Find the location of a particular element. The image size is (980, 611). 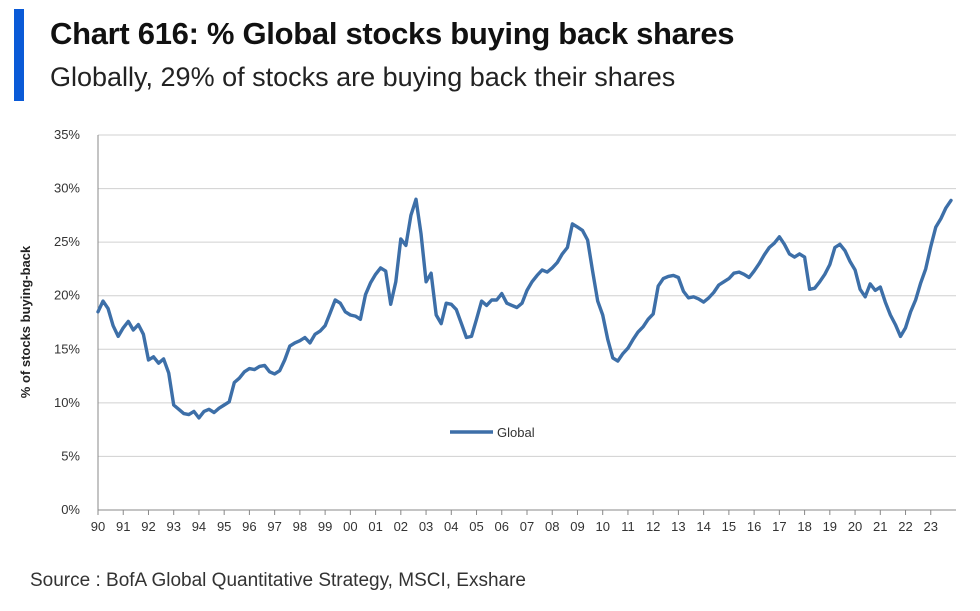

legend-label-global: Global is located at coordinates (516, 432).